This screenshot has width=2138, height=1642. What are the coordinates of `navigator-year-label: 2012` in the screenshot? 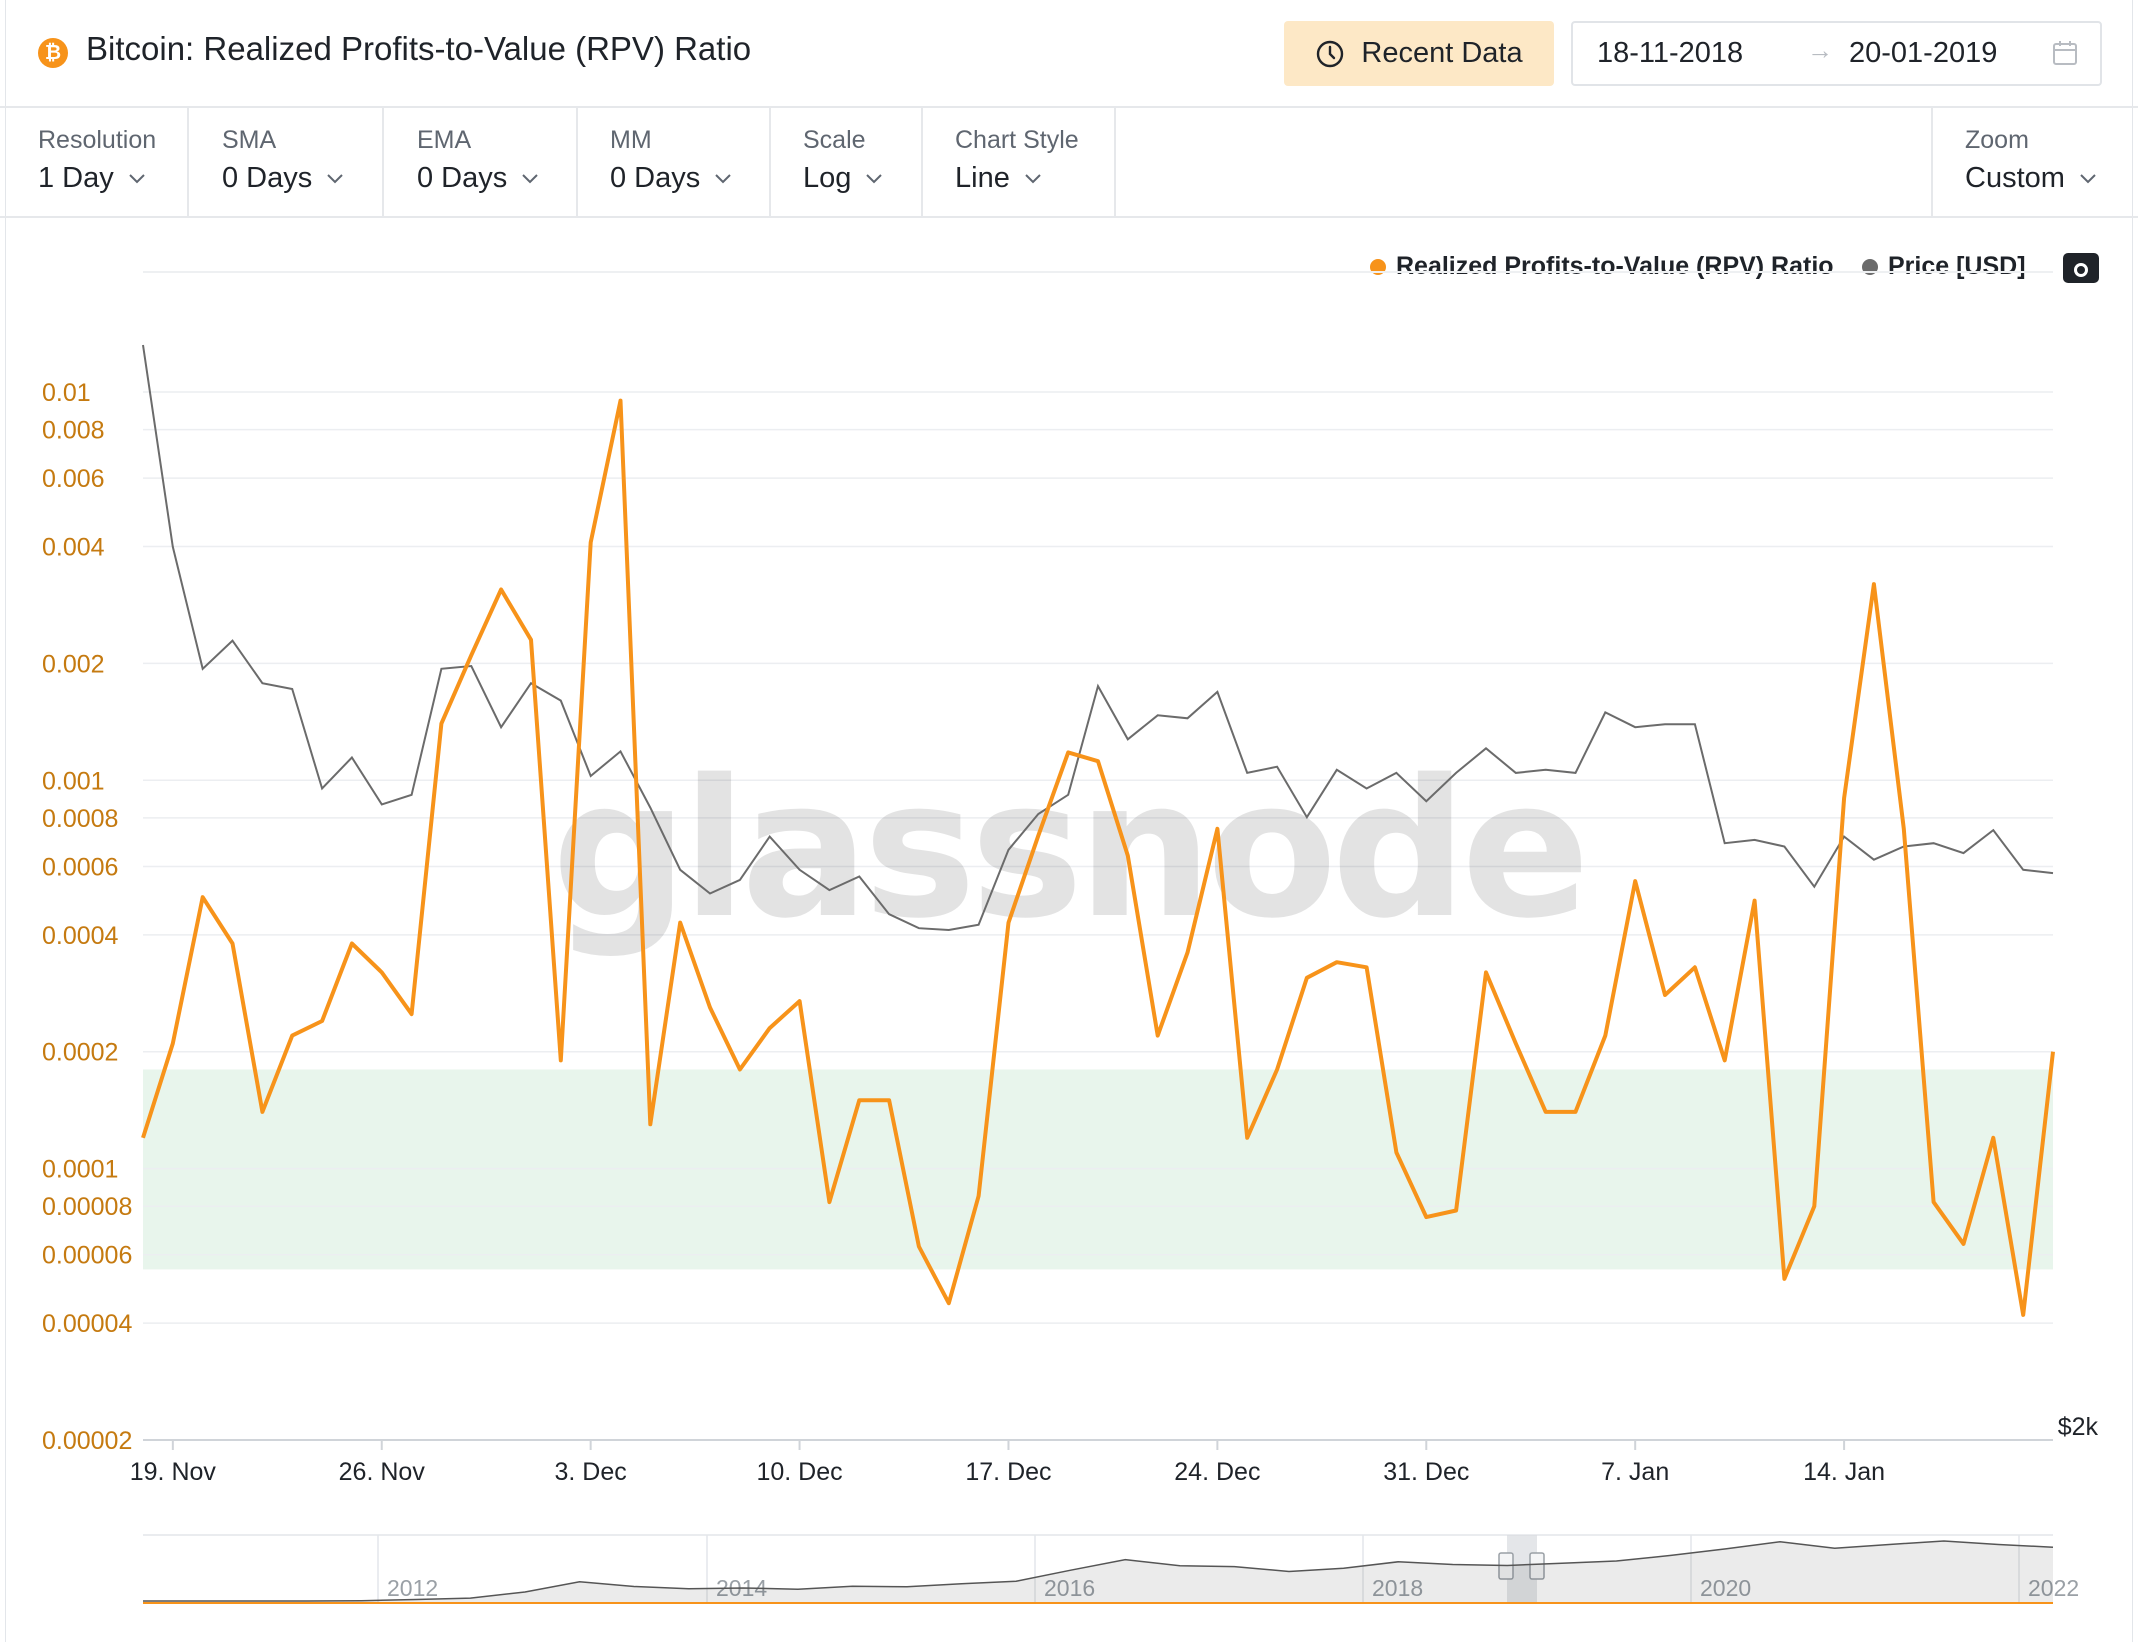 It's located at (412, 1588).